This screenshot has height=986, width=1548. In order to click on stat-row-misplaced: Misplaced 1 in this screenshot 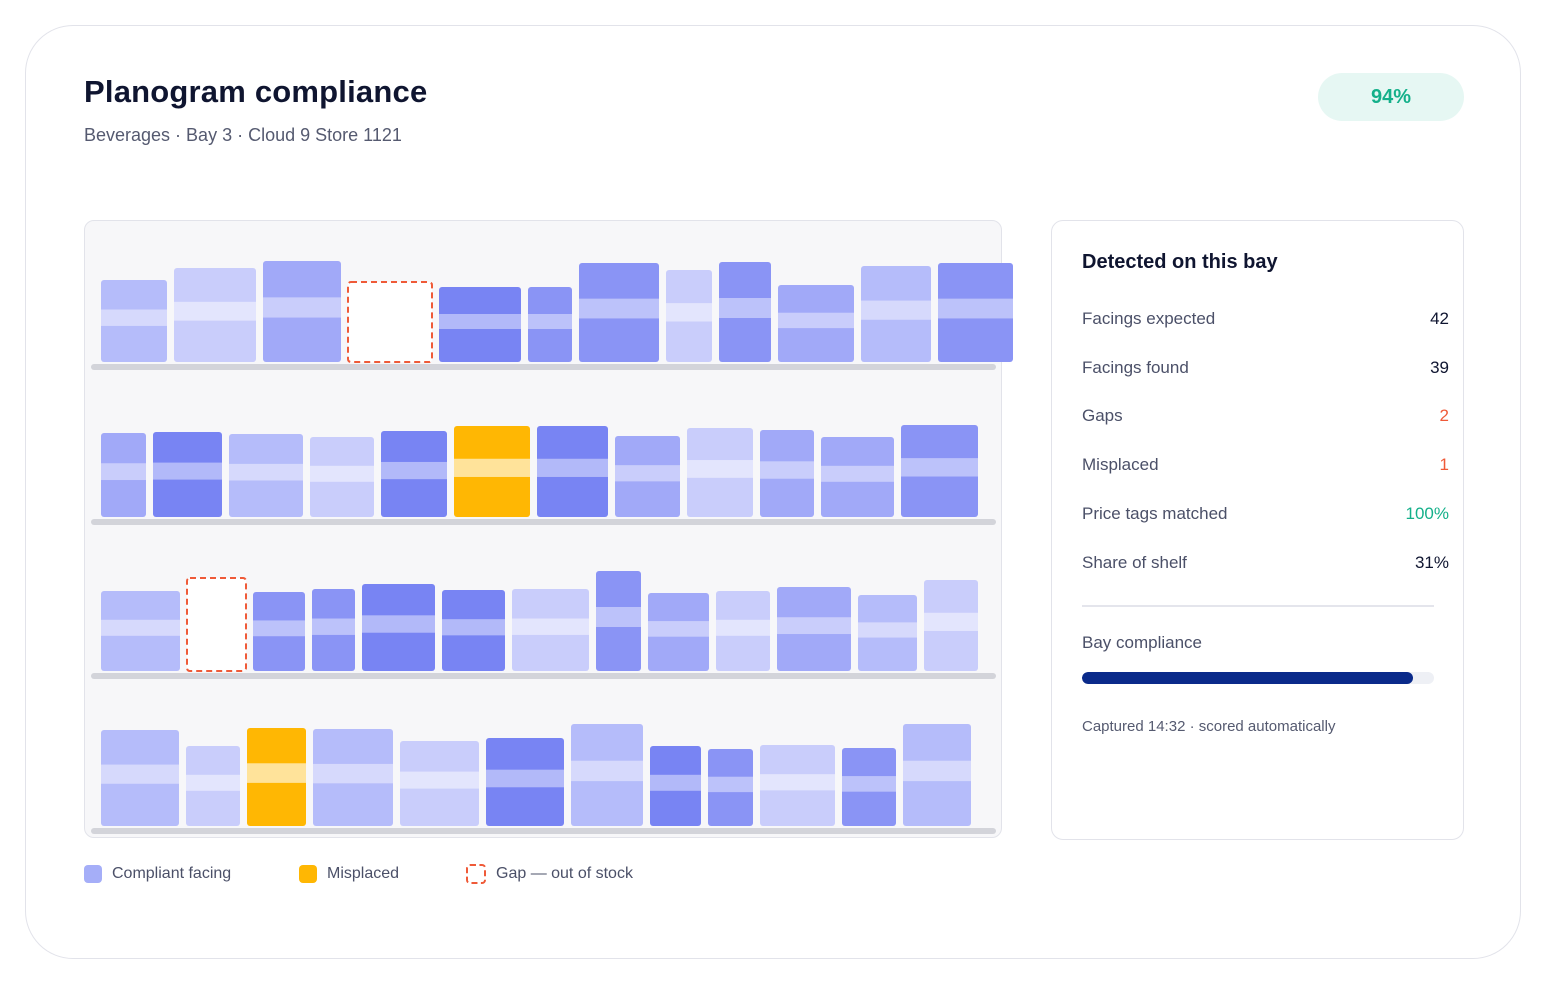, I will do `click(1265, 465)`.